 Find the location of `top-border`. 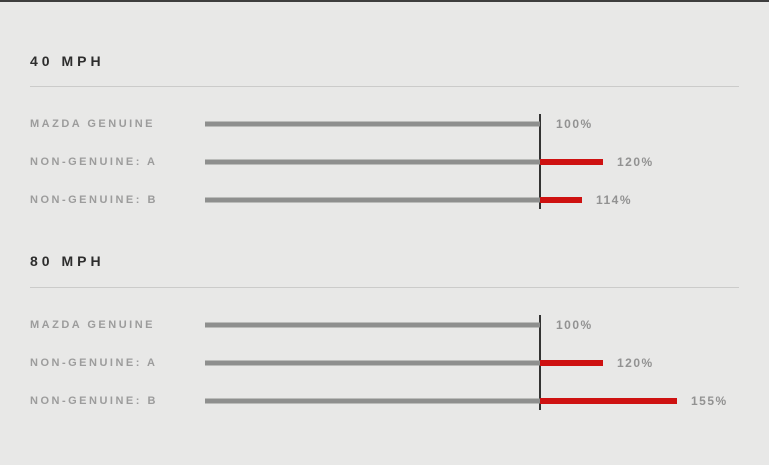

top-border is located at coordinates (384, 1).